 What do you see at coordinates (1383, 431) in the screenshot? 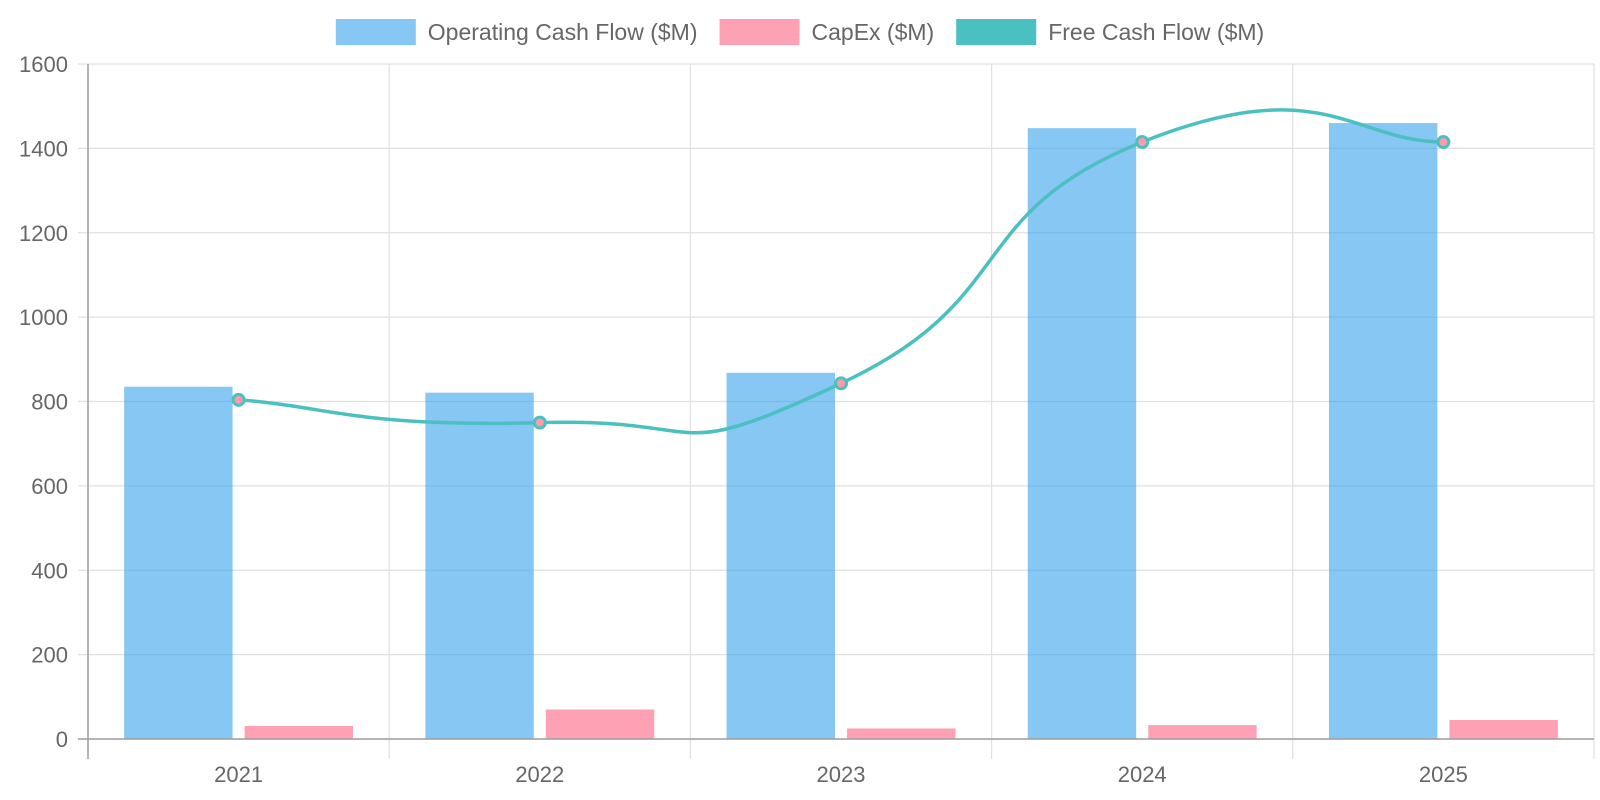
I see `bar-operating-cash-flow-m-2025` at bounding box center [1383, 431].